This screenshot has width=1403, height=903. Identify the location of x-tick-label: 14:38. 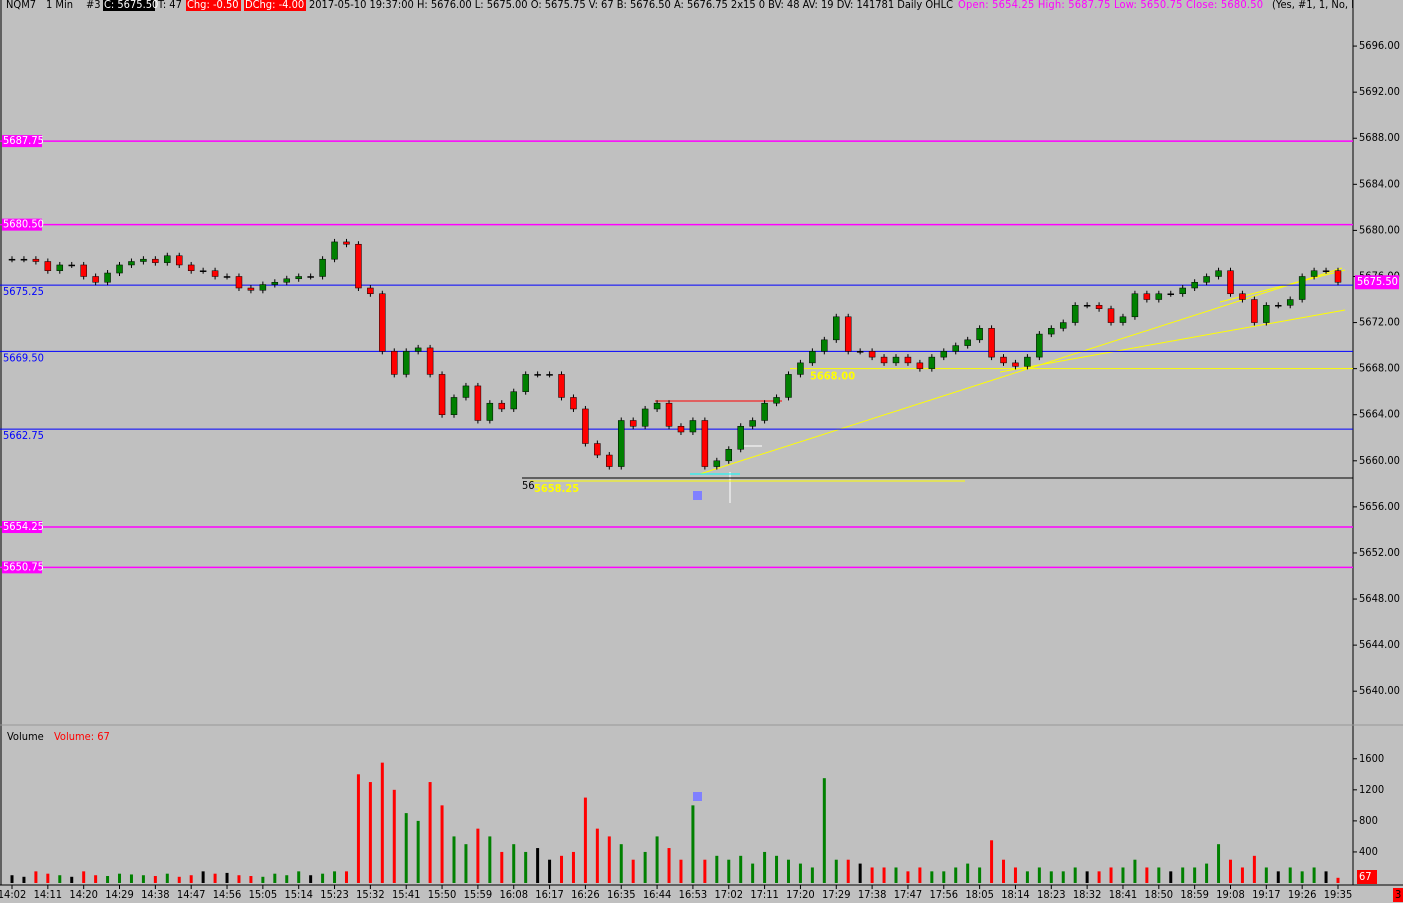
(155, 894).